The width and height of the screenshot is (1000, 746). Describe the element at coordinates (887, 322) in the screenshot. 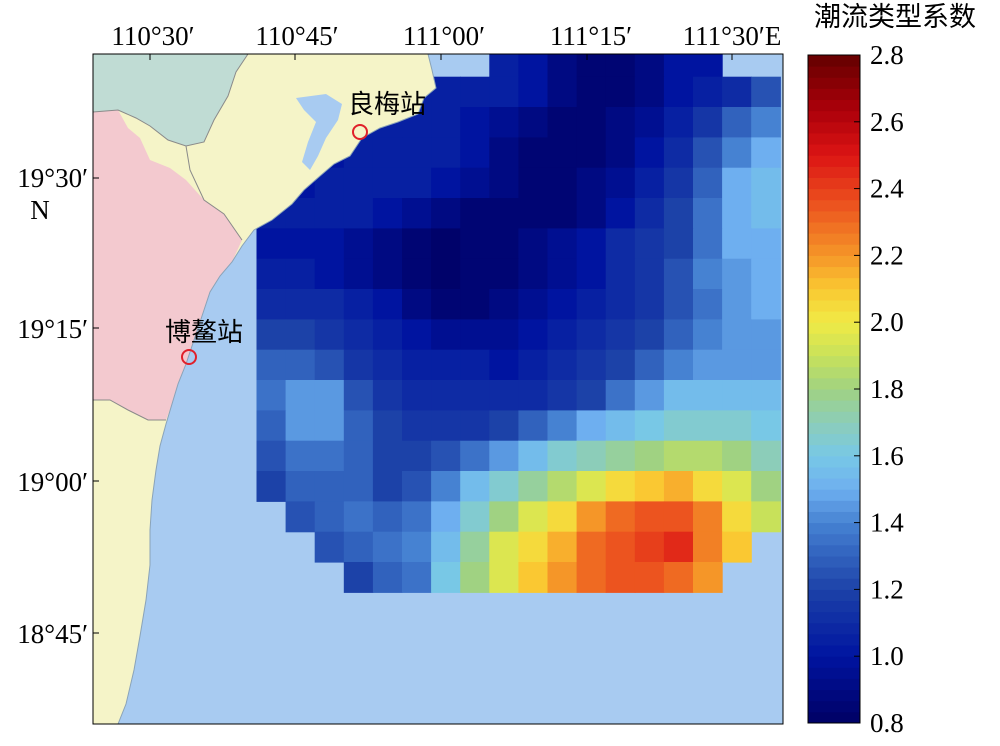

I see `colorbar-tick-label: 2.0` at that location.